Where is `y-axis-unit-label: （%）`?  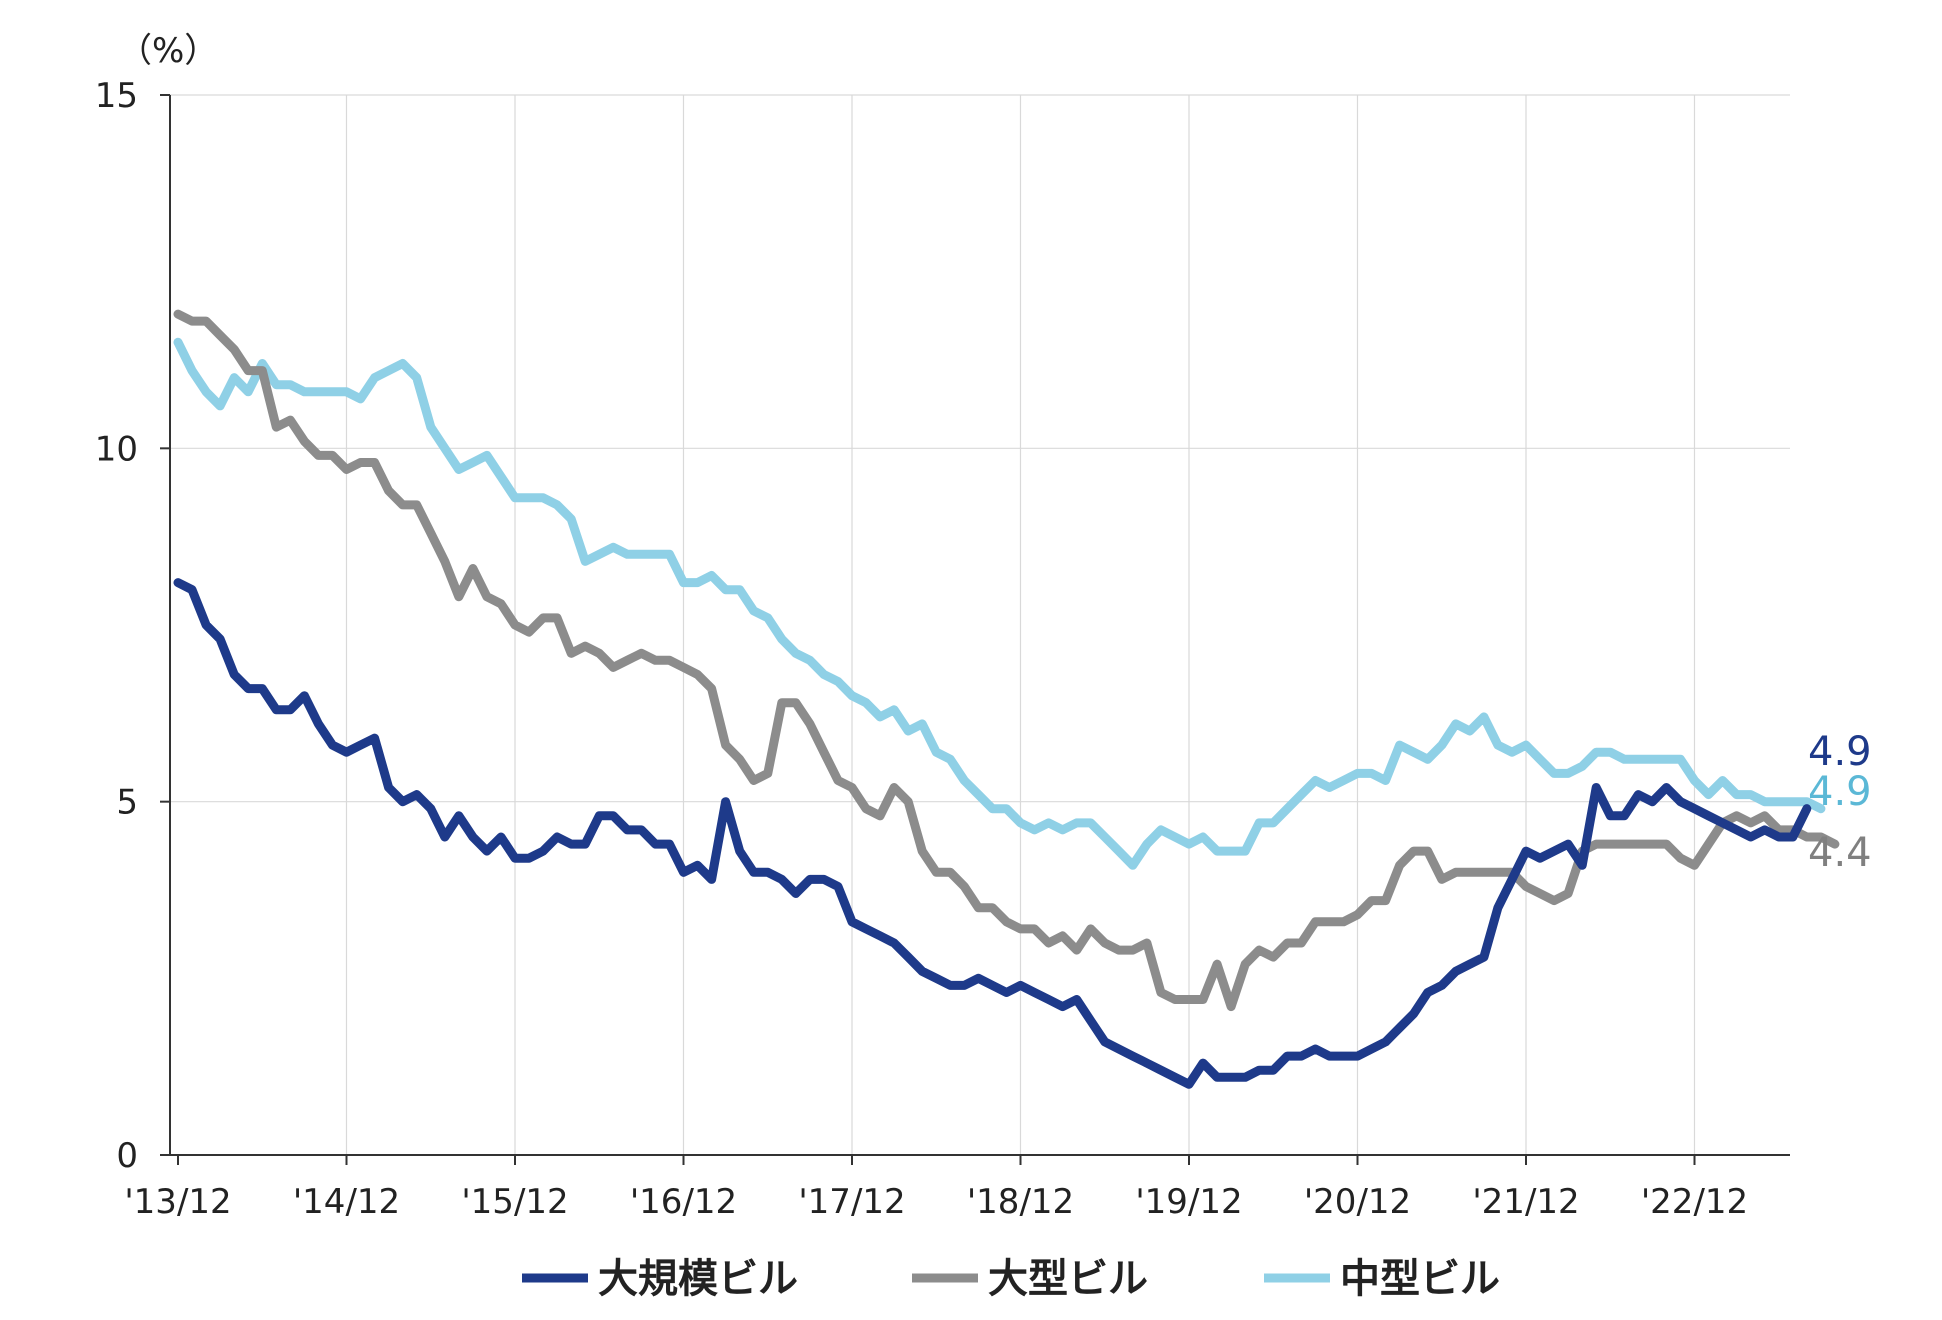 y-axis-unit-label: （%） is located at coordinates (168, 51).